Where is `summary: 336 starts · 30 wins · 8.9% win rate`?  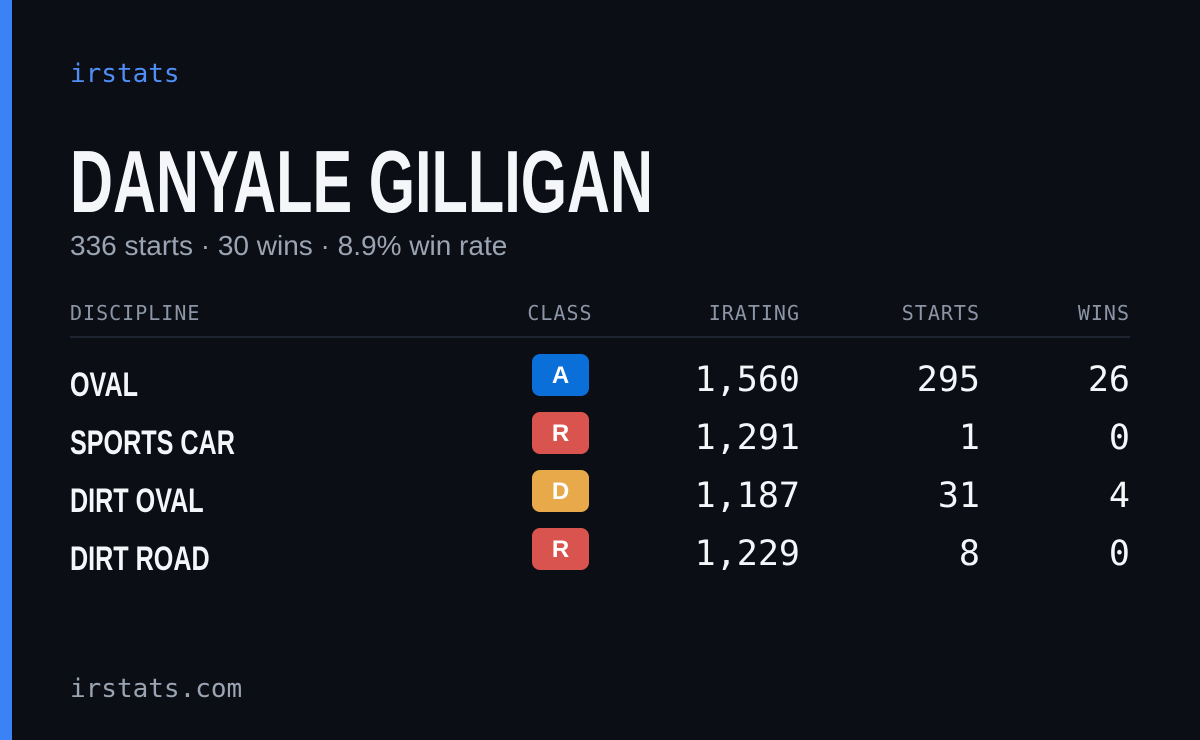 summary: 336 starts · 30 wins · 8.9% win rate is located at coordinates (288, 245).